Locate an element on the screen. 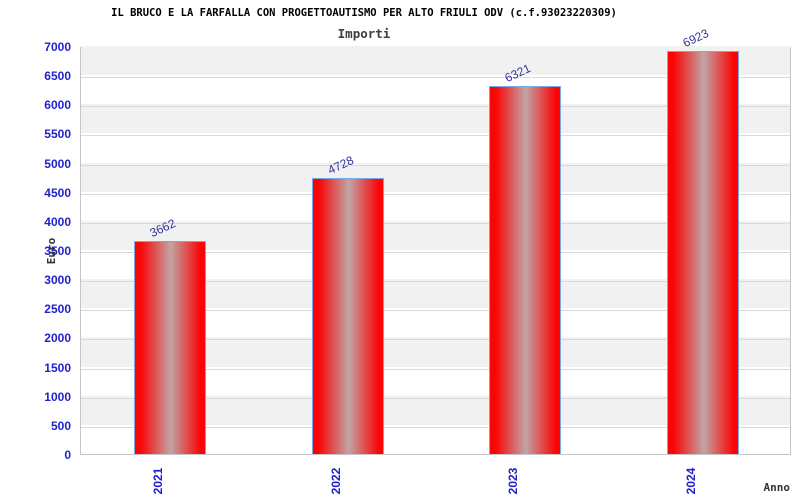  bar-2023 is located at coordinates (525, 269).